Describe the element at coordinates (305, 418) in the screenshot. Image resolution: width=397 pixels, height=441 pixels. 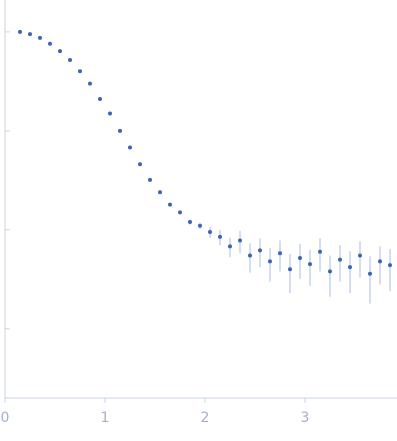
I see `x-tick-label: 3` at that location.